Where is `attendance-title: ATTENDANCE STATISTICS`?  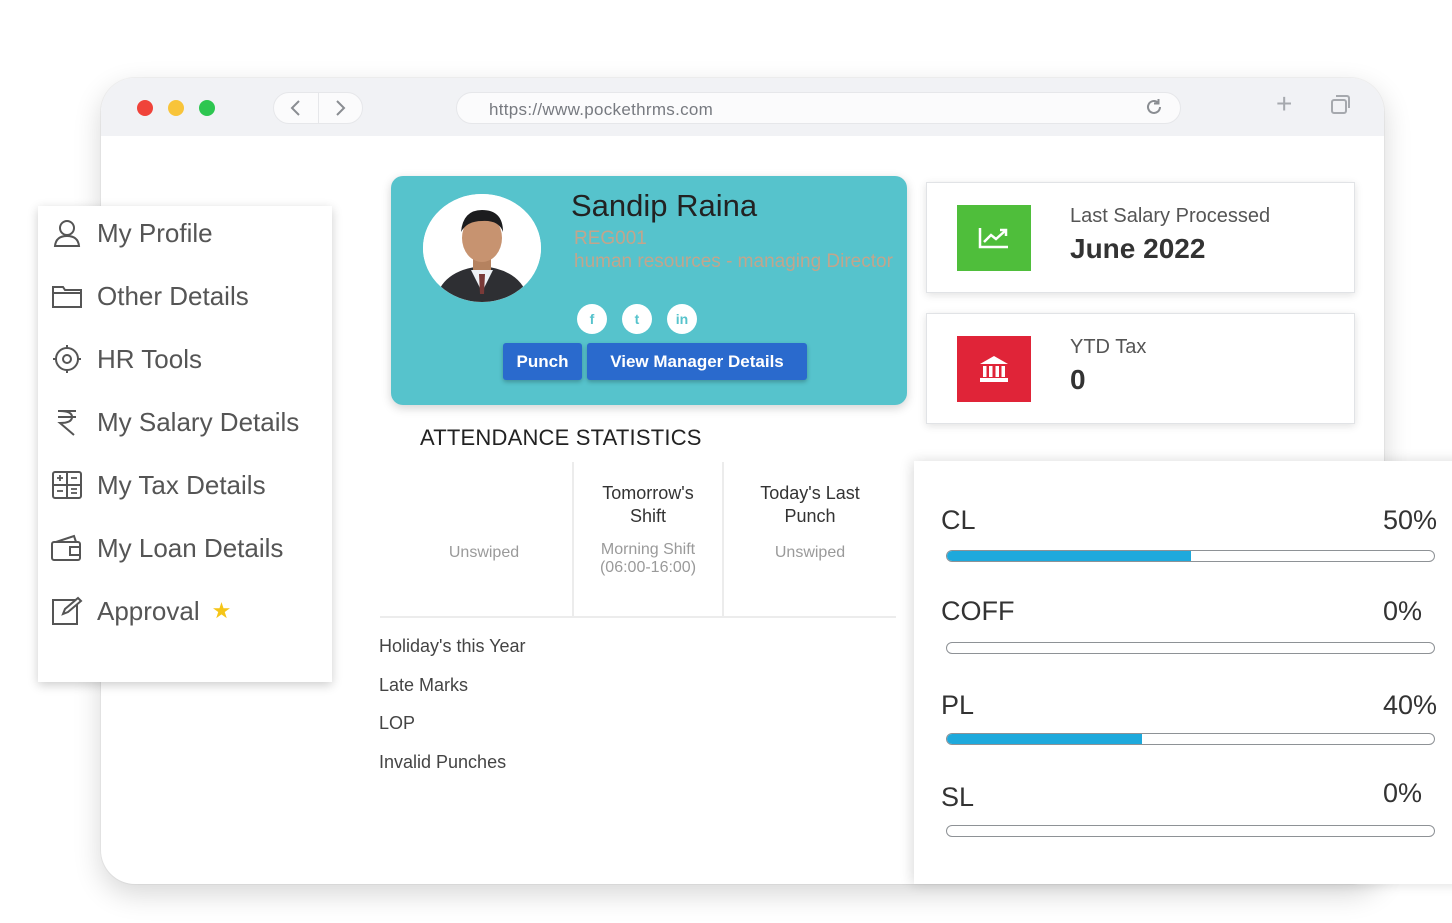
attendance-title: ATTENDANCE STATISTICS is located at coordinates (561, 437).